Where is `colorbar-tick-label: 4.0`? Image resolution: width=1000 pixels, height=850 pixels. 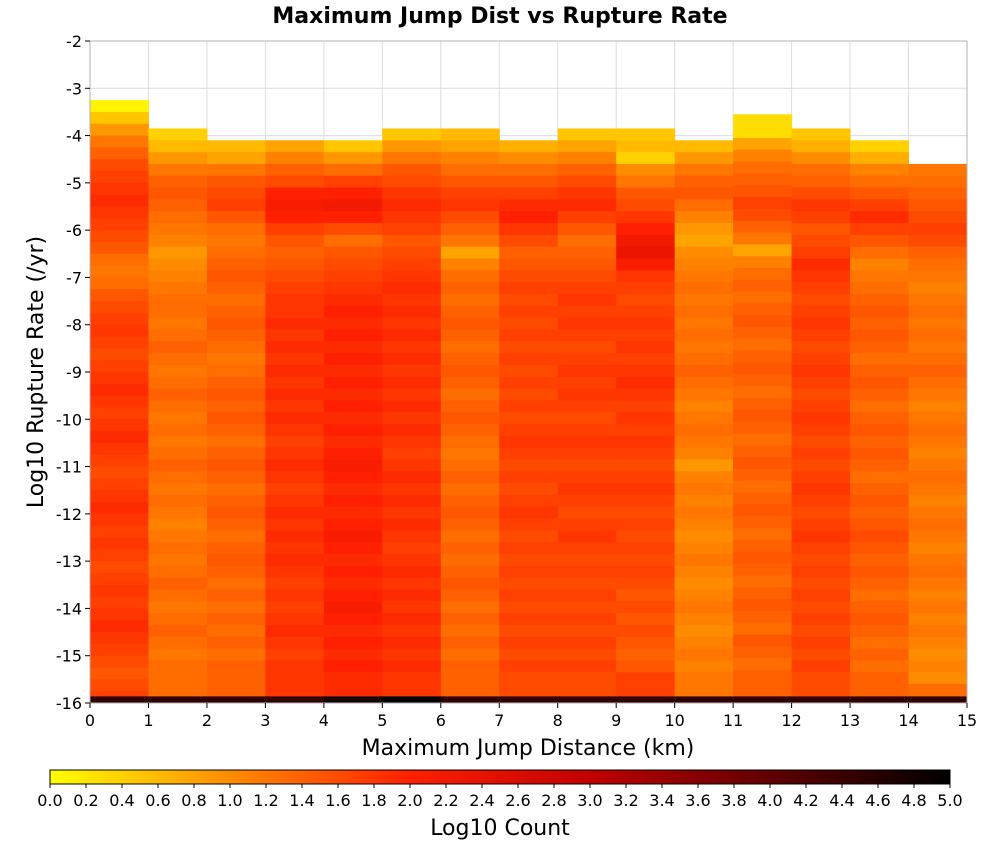 colorbar-tick-label: 4.0 is located at coordinates (769, 800).